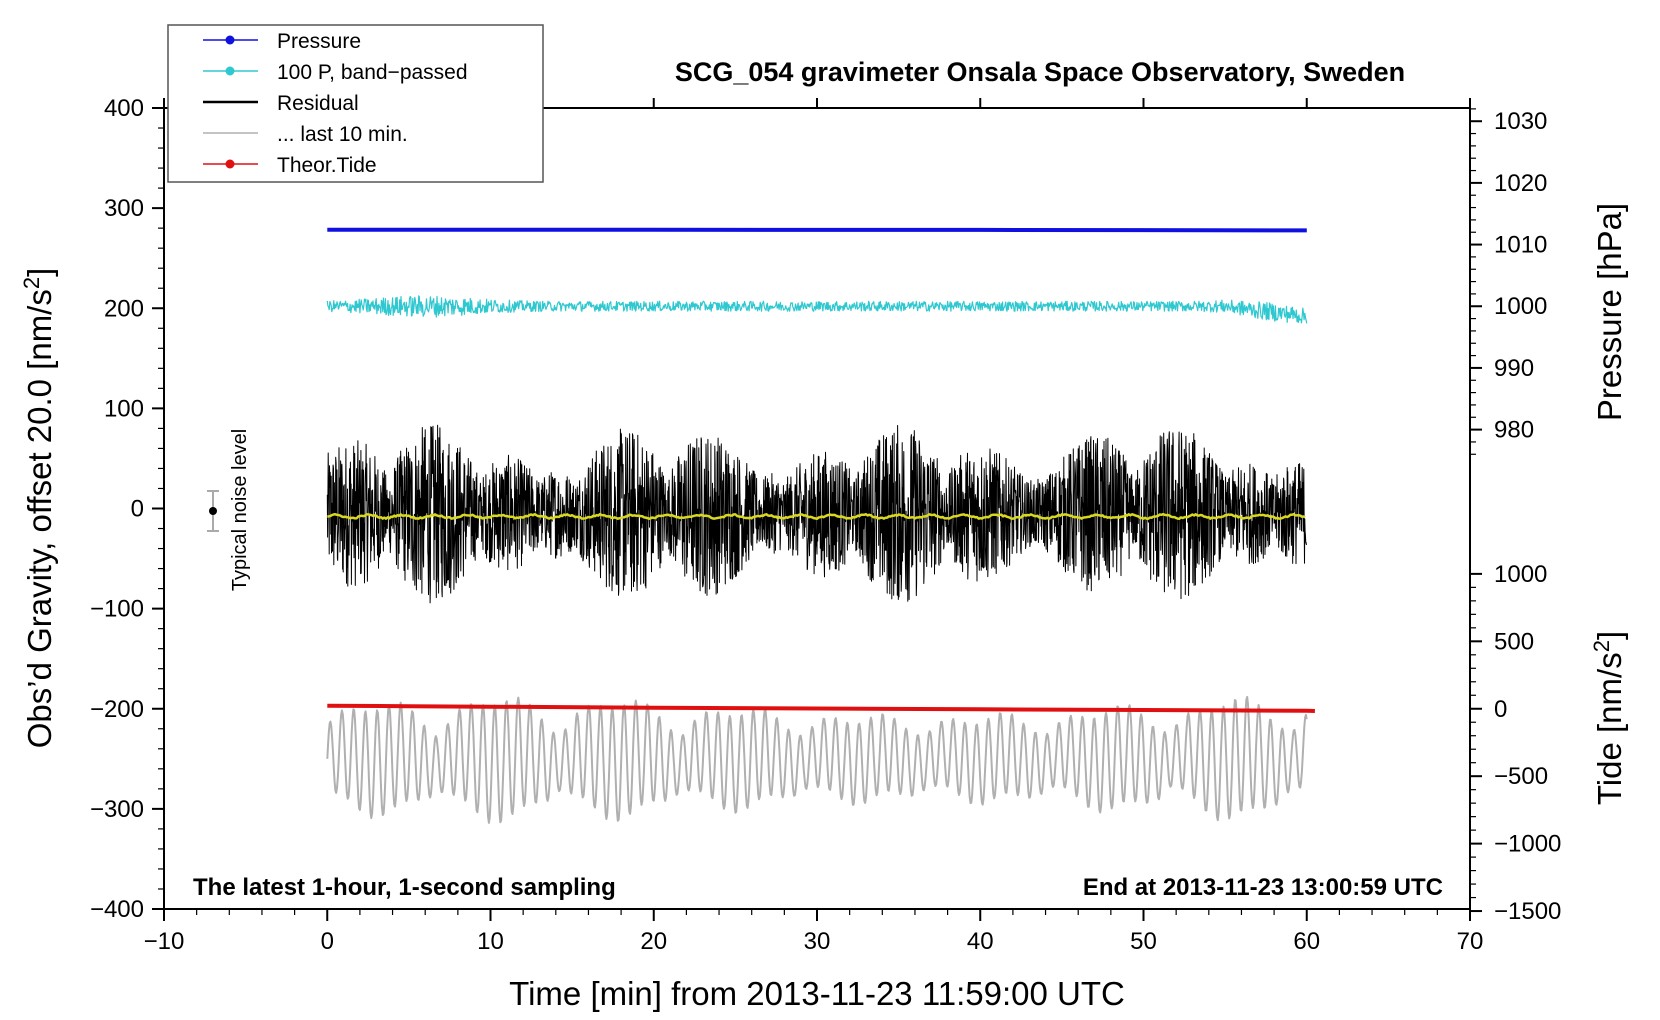 The width and height of the screenshot is (1660, 1020). Describe the element at coordinates (1520, 183) in the screenshot. I see `pressure-tick-label: 1020` at that location.